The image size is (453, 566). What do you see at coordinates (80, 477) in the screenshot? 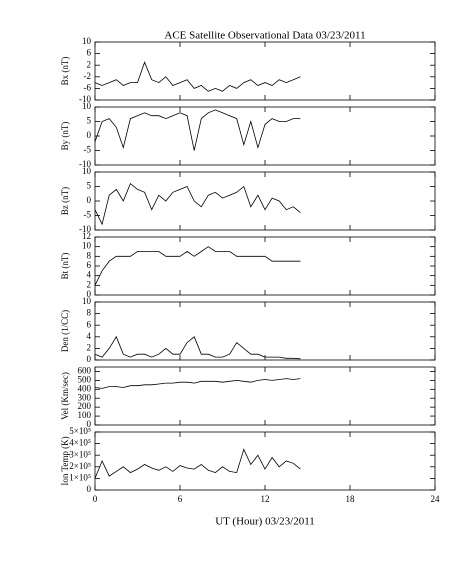
I see `y-tick-label: 1×10⁵` at bounding box center [80, 477].